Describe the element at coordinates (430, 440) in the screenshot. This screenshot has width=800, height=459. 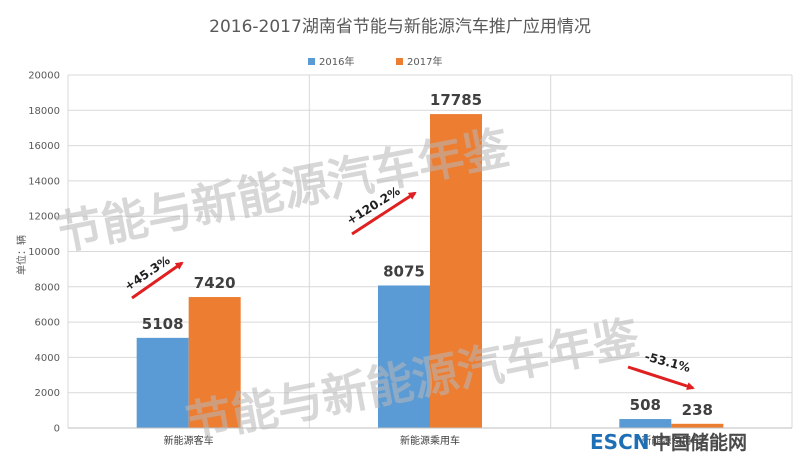
I see `x-tick-label: 新能源乘用车` at that location.